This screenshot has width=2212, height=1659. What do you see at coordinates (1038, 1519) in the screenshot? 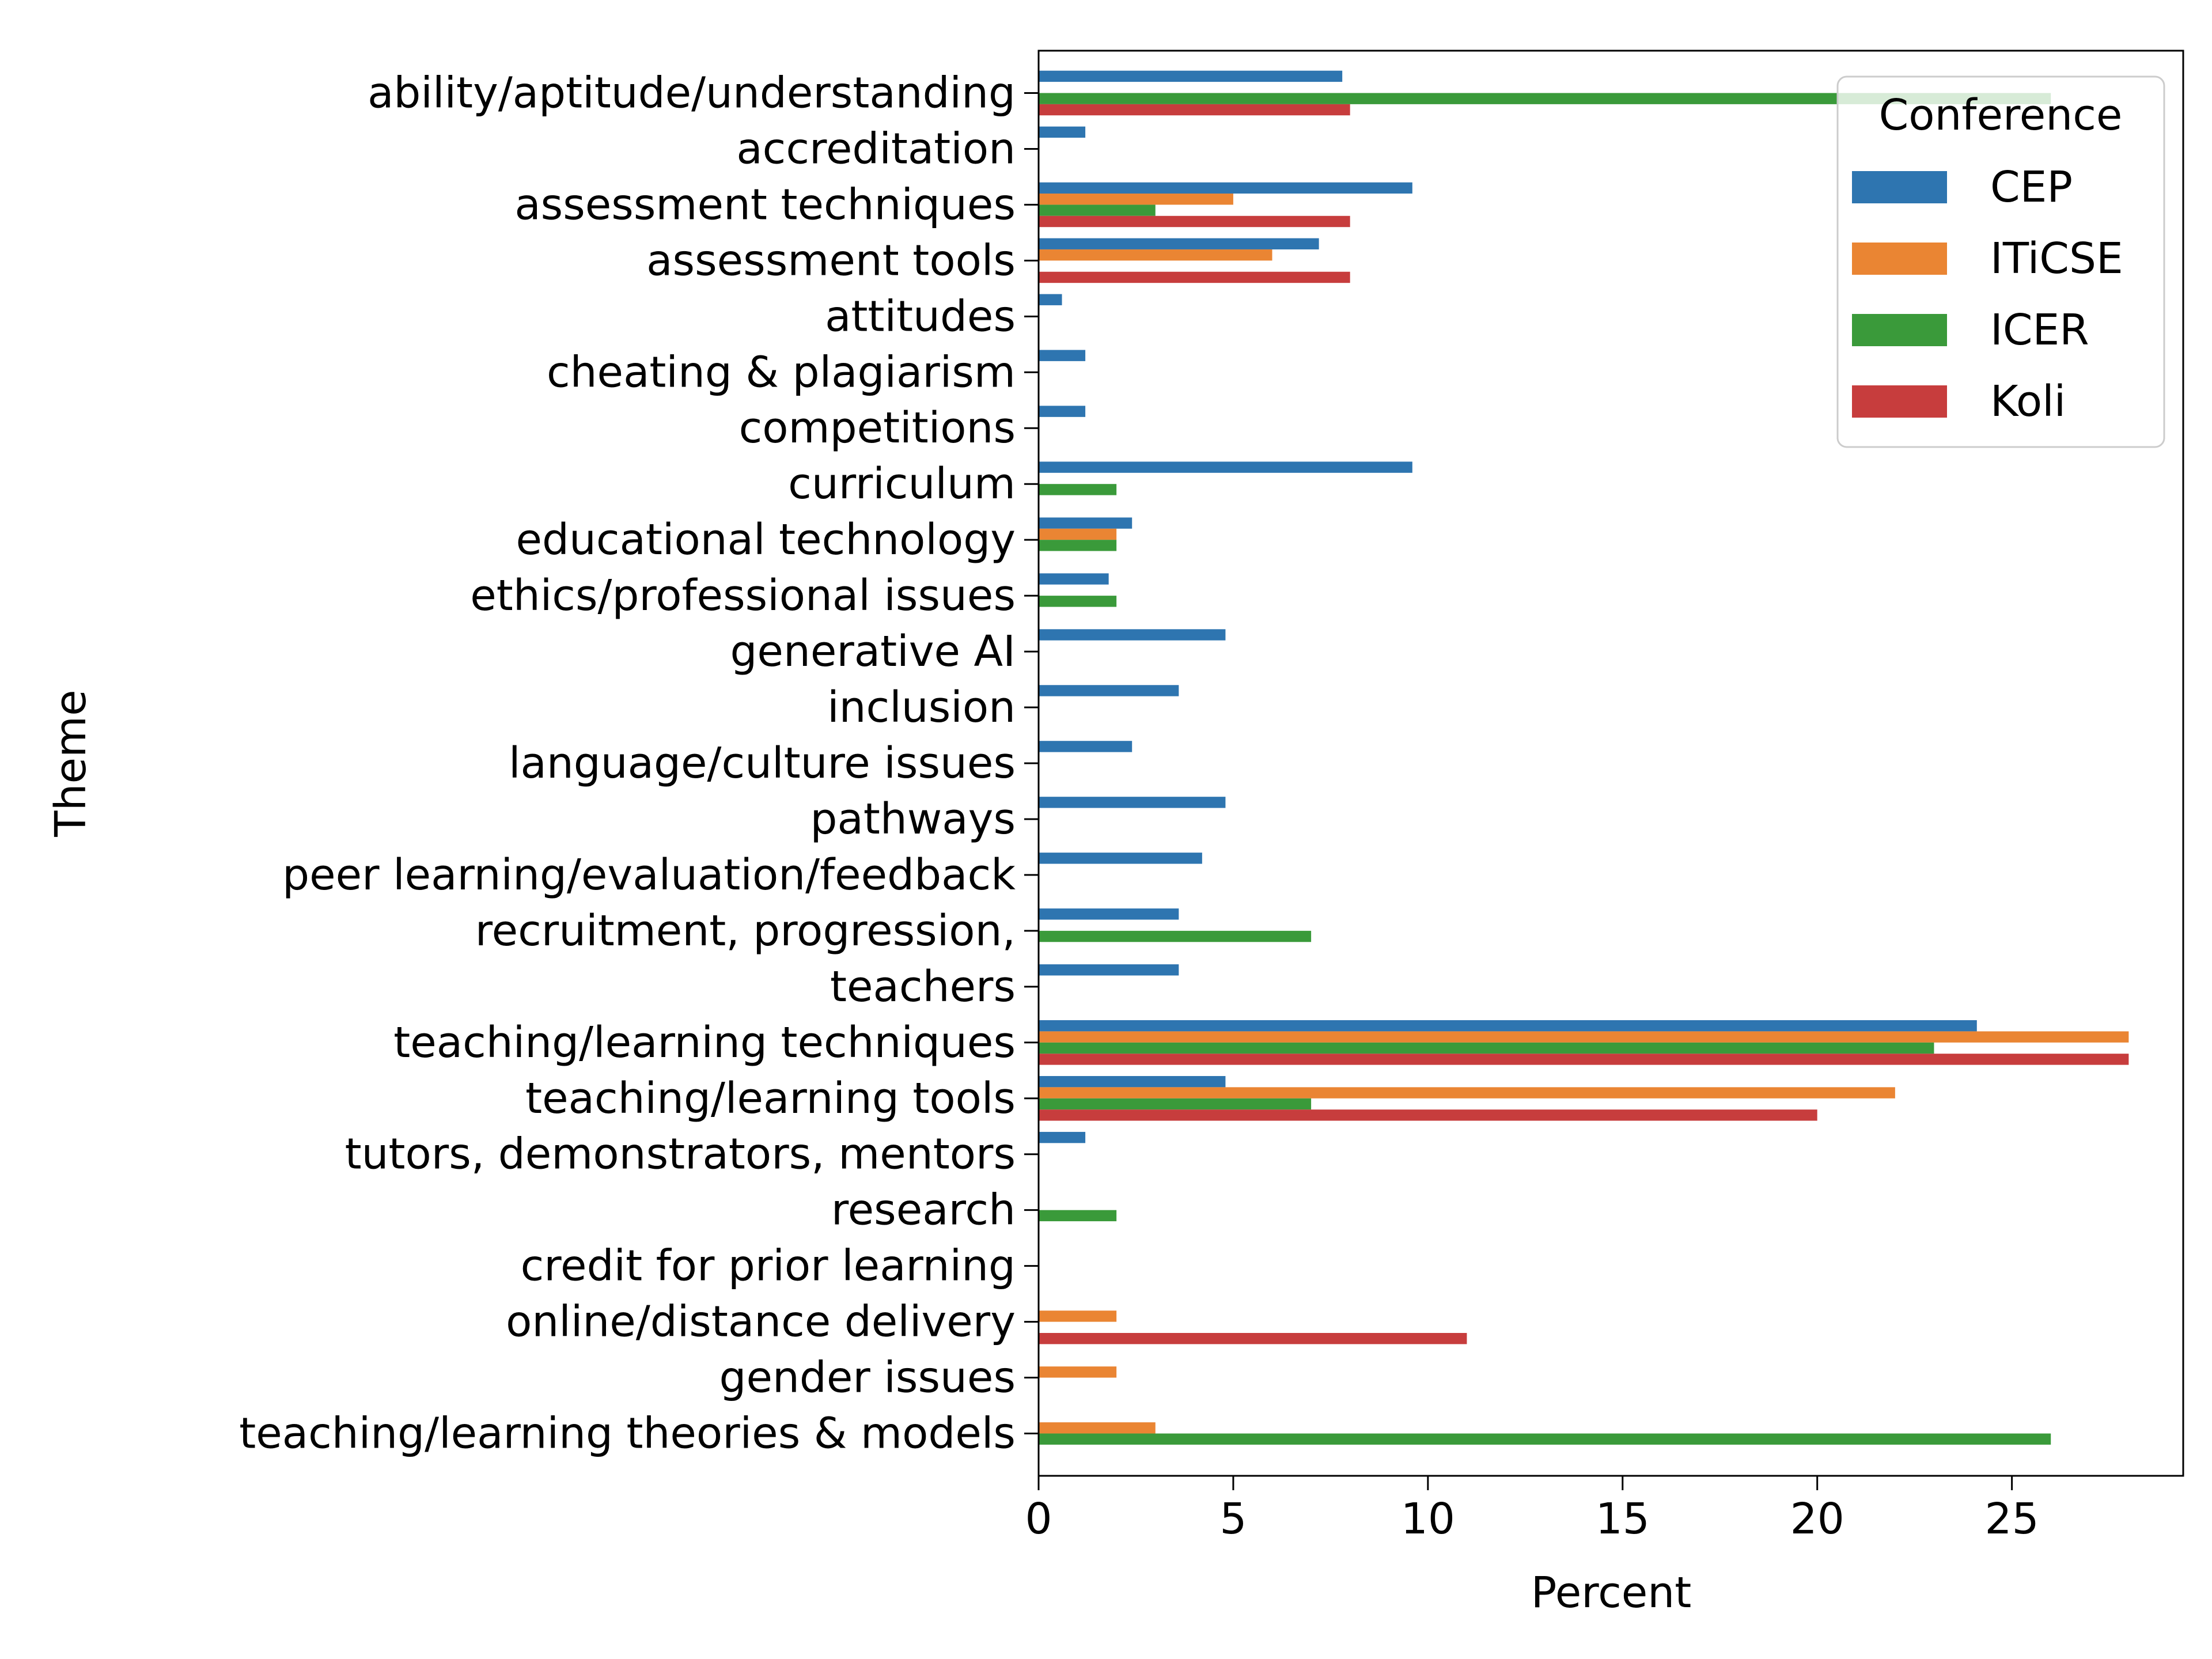
I see `x-tick-label: 0` at bounding box center [1038, 1519].